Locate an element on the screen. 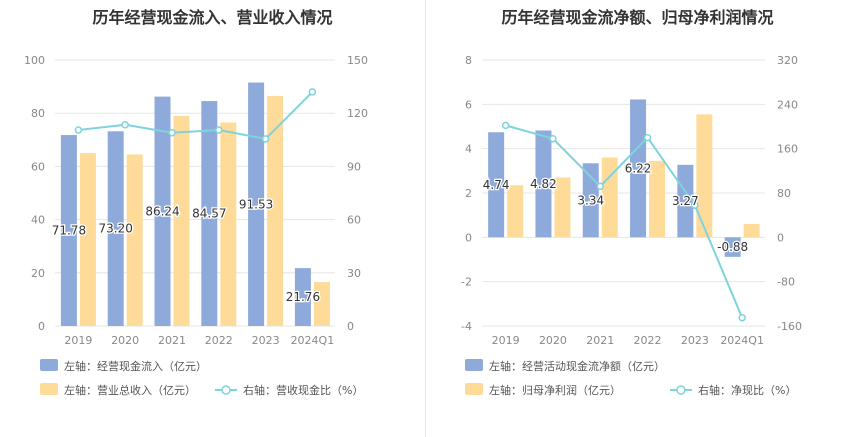 The width and height of the screenshot is (850, 437). panel-divider is located at coordinates (425, 218).